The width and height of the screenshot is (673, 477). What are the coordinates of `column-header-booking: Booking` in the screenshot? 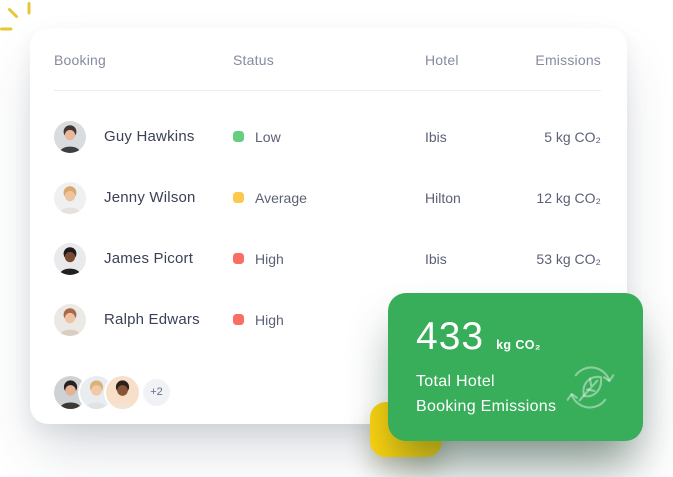 It's located at (80, 60).